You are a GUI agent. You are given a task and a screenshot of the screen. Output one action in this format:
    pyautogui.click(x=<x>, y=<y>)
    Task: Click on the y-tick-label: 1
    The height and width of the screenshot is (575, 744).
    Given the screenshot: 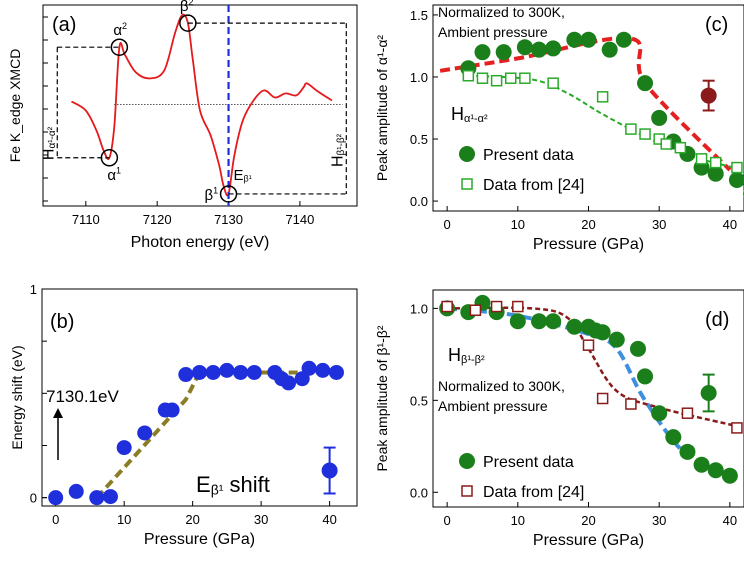 What is the action you would take?
    pyautogui.click(x=33, y=289)
    